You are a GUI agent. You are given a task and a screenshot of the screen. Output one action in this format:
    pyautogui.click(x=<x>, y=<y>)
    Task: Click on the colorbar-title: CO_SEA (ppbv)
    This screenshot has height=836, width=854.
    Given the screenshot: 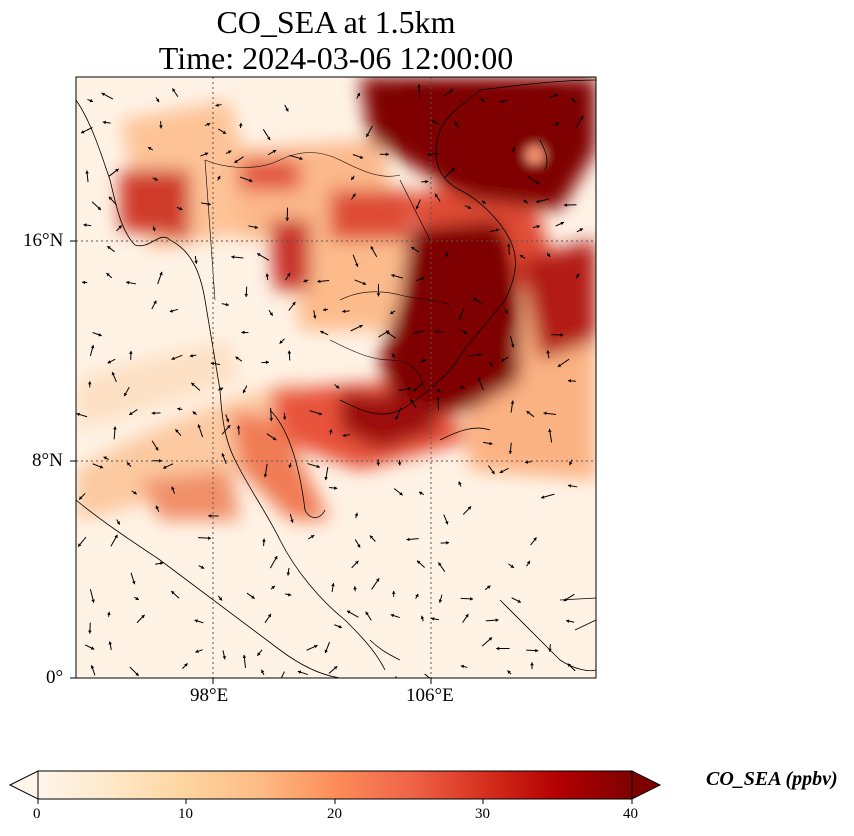 What is the action you would take?
    pyautogui.click(x=772, y=779)
    